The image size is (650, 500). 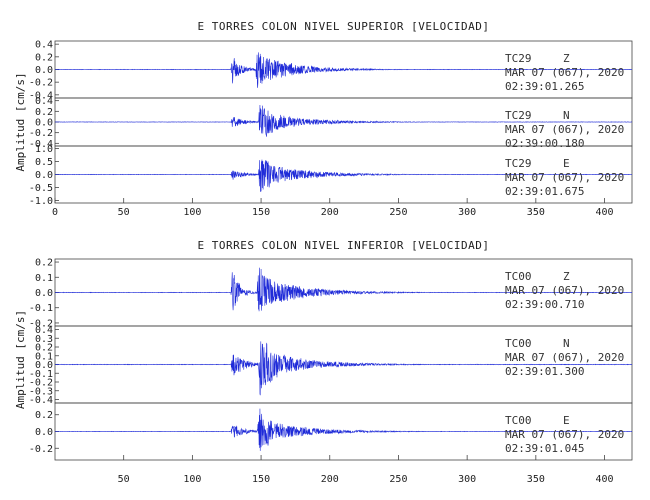 What do you see at coordinates (544, 304) in the screenshot?
I see `time-label: 02:39:00.710` at bounding box center [544, 304].